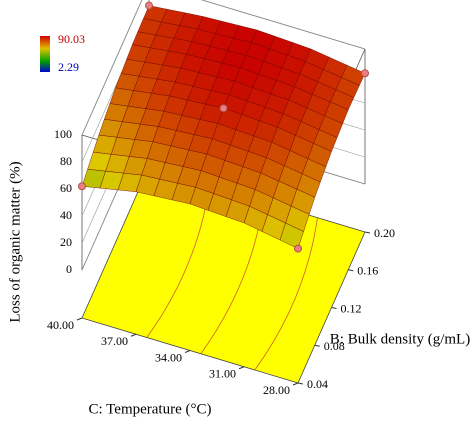 This screenshot has height=424, width=474. Describe the element at coordinates (168, 357) in the screenshot. I see `x-tick-label: 34.00` at that location.